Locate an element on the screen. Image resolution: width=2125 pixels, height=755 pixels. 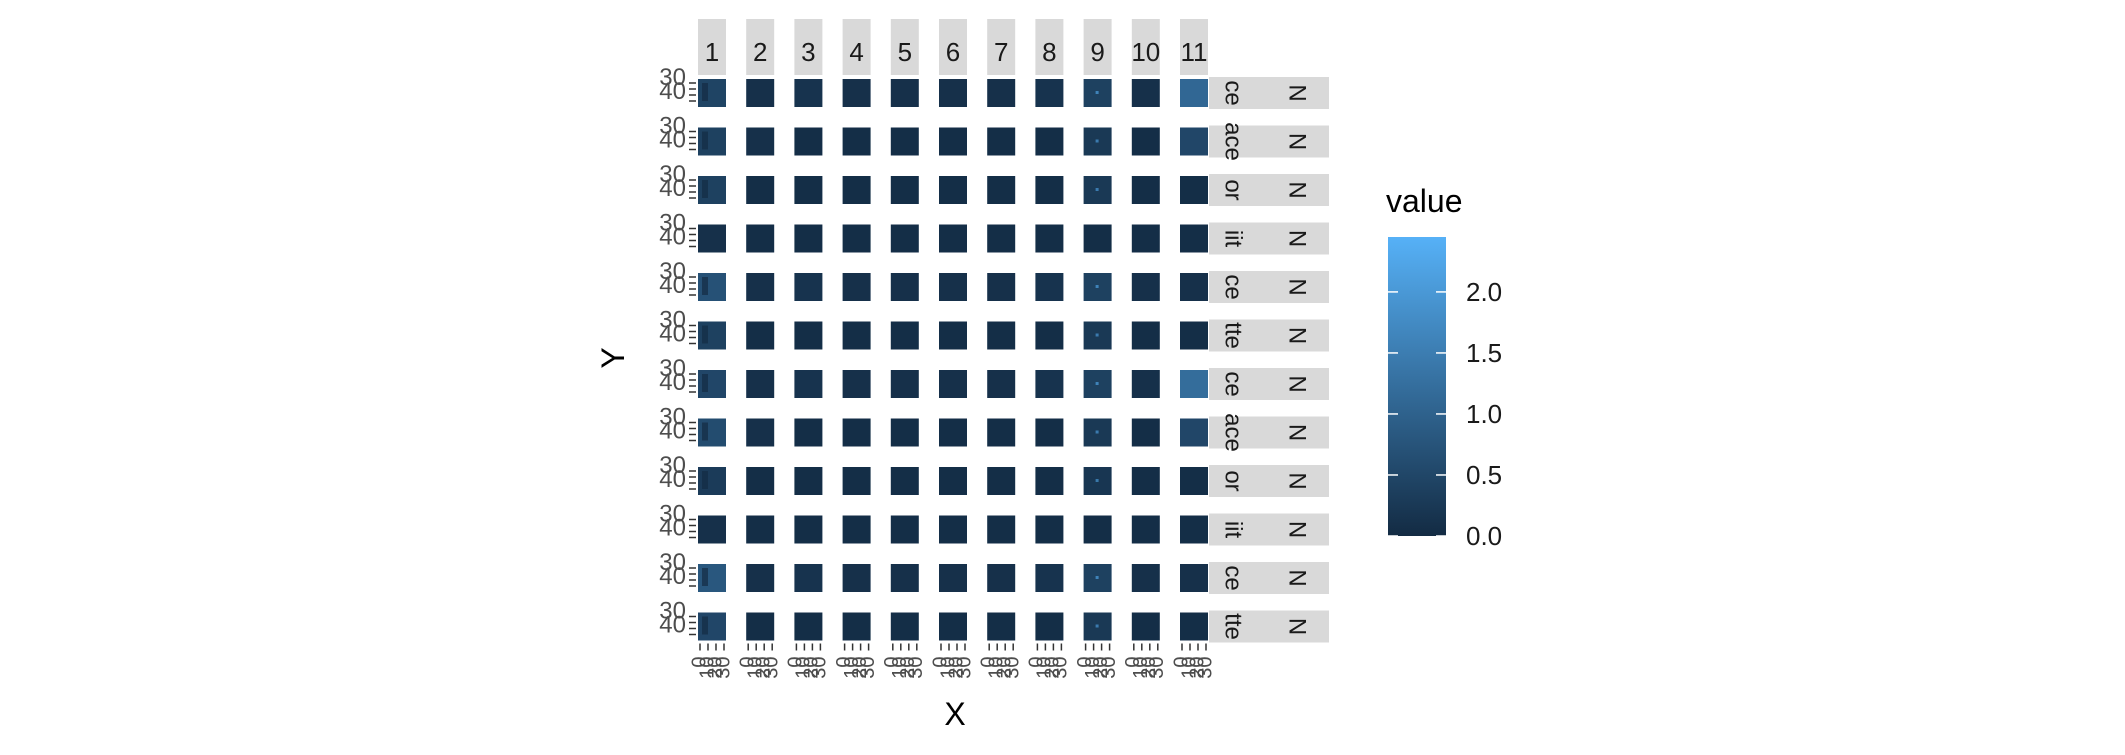
col-strip-label: 4 is located at coordinates (856, 52).